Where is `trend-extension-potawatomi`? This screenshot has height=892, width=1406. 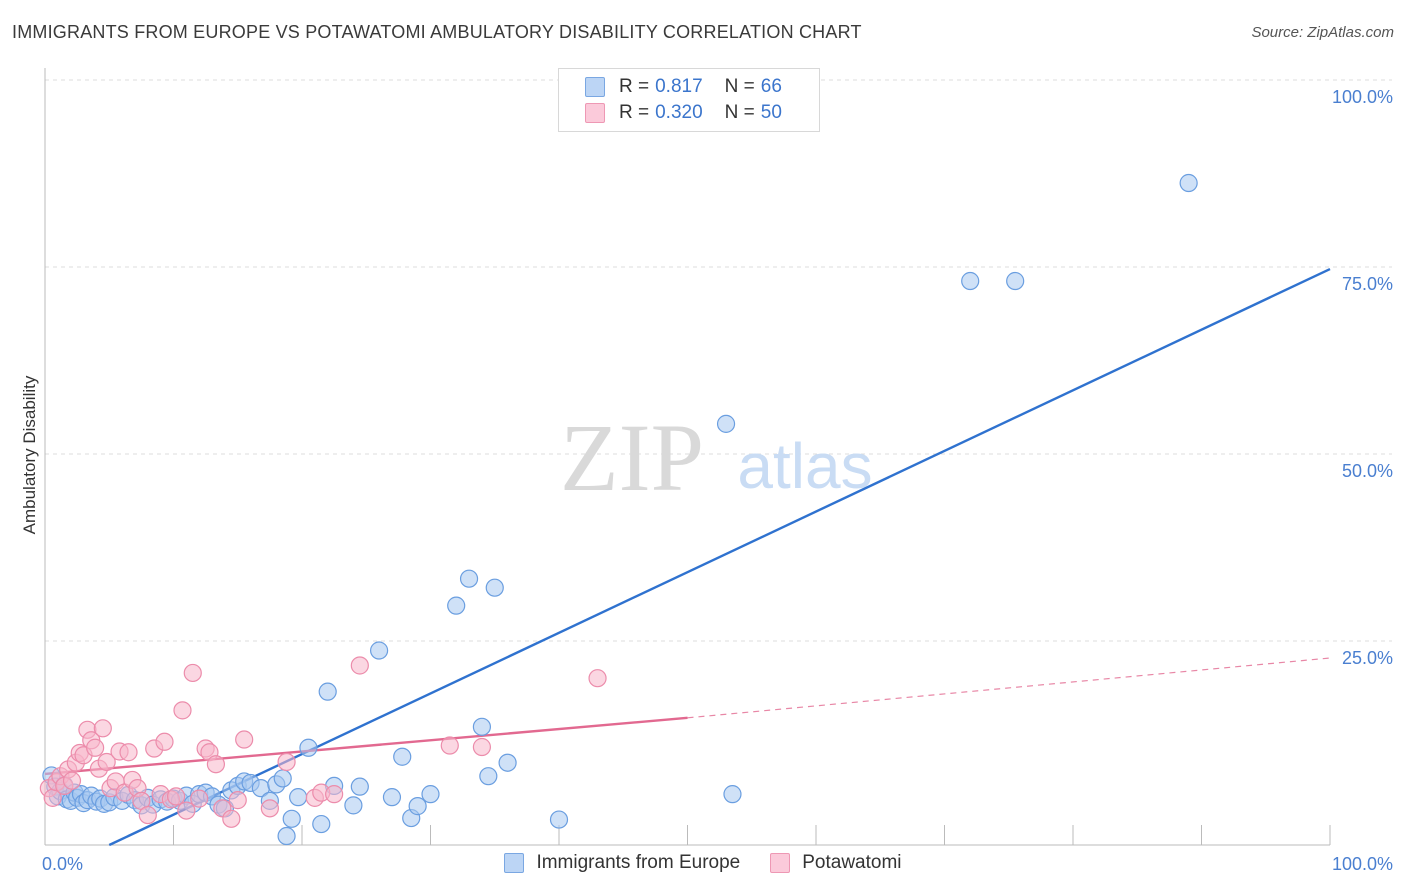 trend-extension-potawatomi is located at coordinates (1009, 688).